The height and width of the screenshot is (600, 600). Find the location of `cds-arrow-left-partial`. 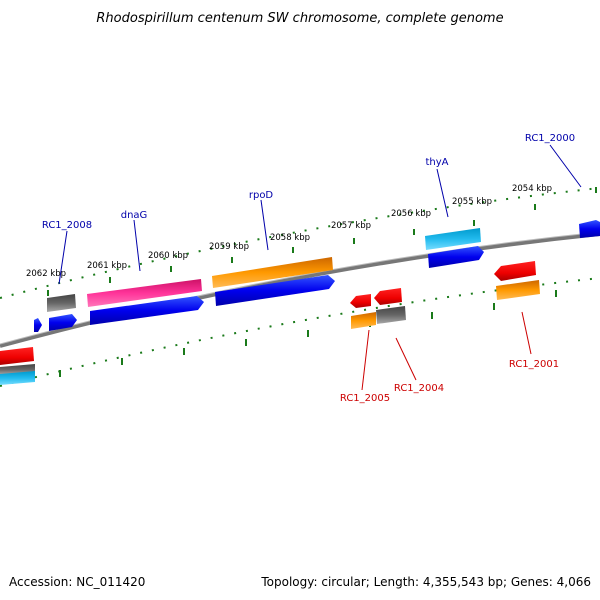

cds-arrow-left-partial is located at coordinates (17, 356).